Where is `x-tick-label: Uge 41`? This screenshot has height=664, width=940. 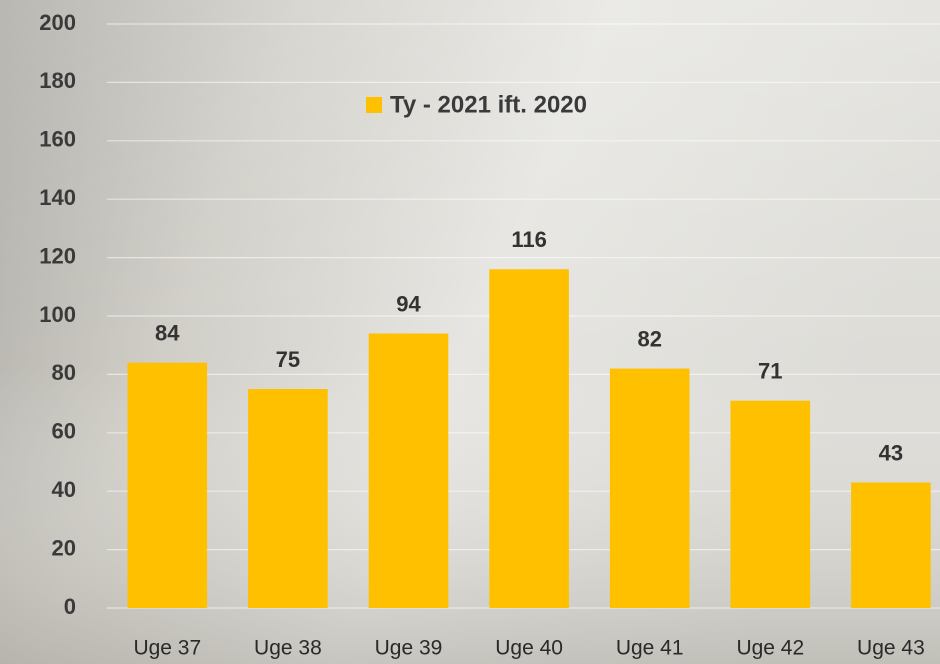
x-tick-label: Uge 41 is located at coordinates (650, 648).